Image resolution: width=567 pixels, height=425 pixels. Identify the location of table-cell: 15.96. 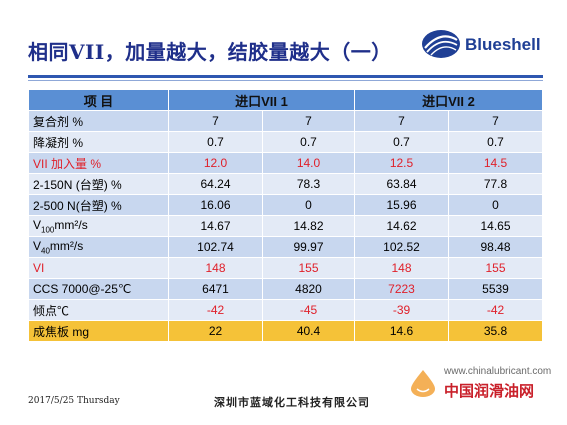
(401, 205).